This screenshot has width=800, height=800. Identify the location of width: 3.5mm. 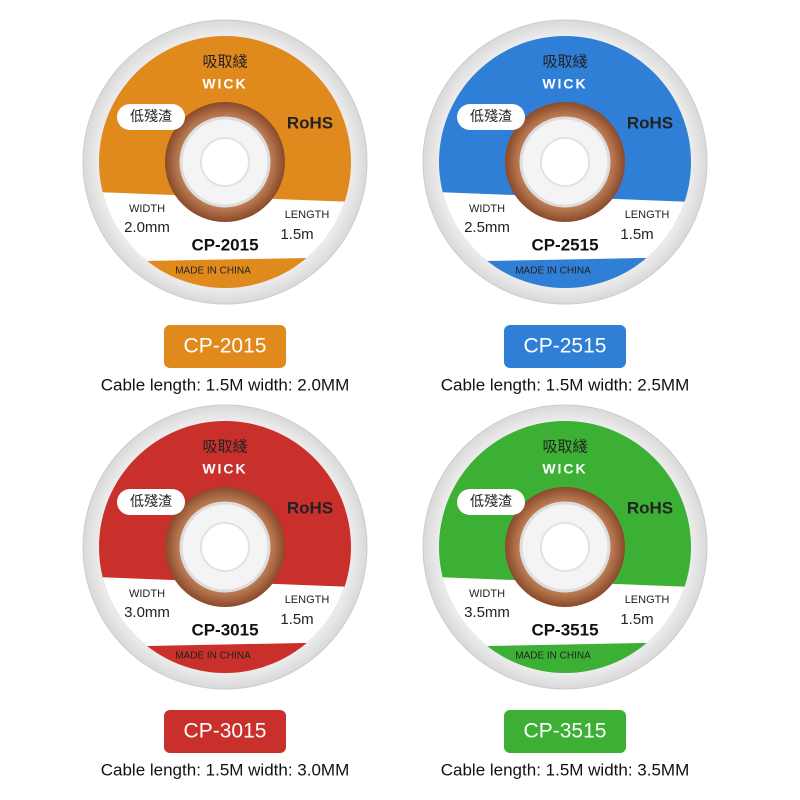
(487, 612).